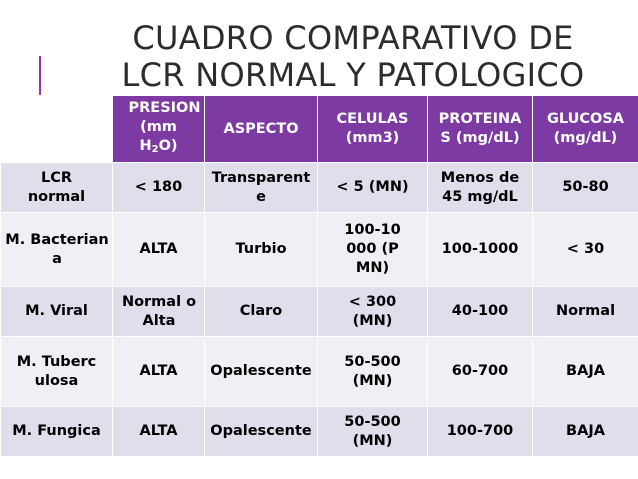 The image size is (638, 479). Describe the element at coordinates (480, 129) in the screenshot. I see `header-proteinas: PROTEINAS (mg/dL)` at that location.